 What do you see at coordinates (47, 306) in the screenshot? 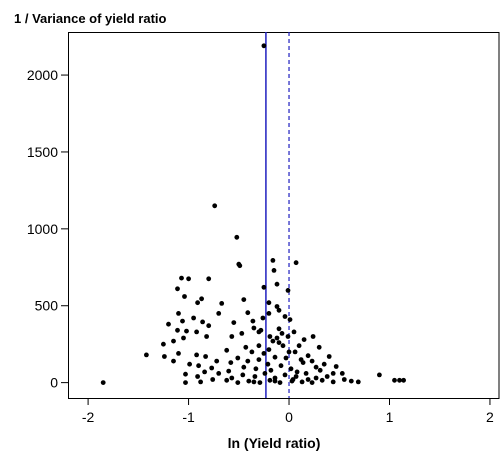
I see `y-tick-label: 500` at bounding box center [47, 306].